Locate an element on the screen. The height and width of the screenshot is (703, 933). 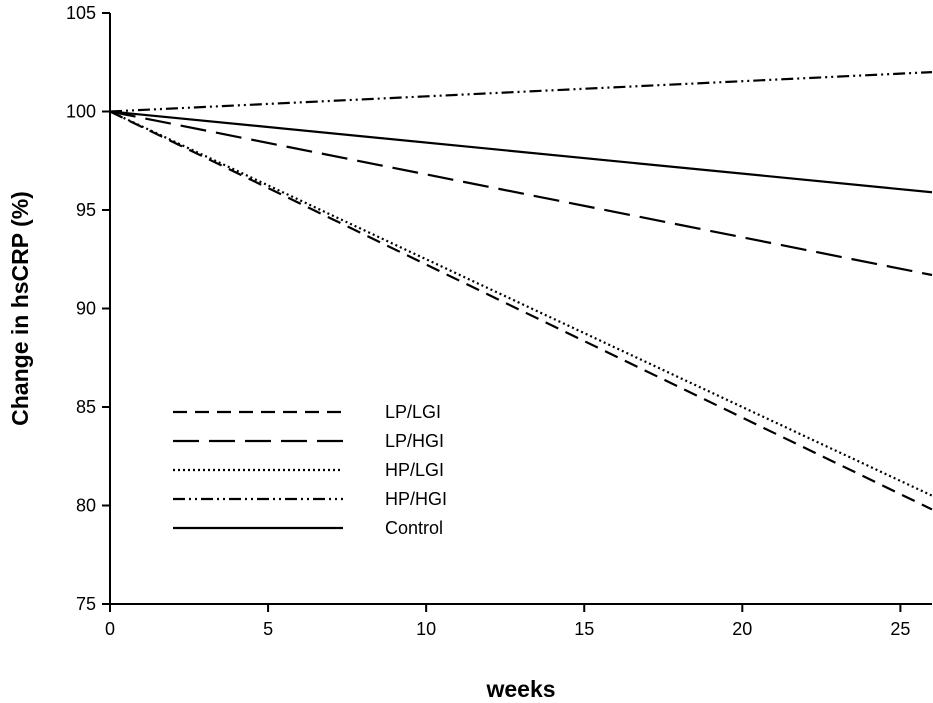
x-tick-label: 25 is located at coordinates (900, 629).